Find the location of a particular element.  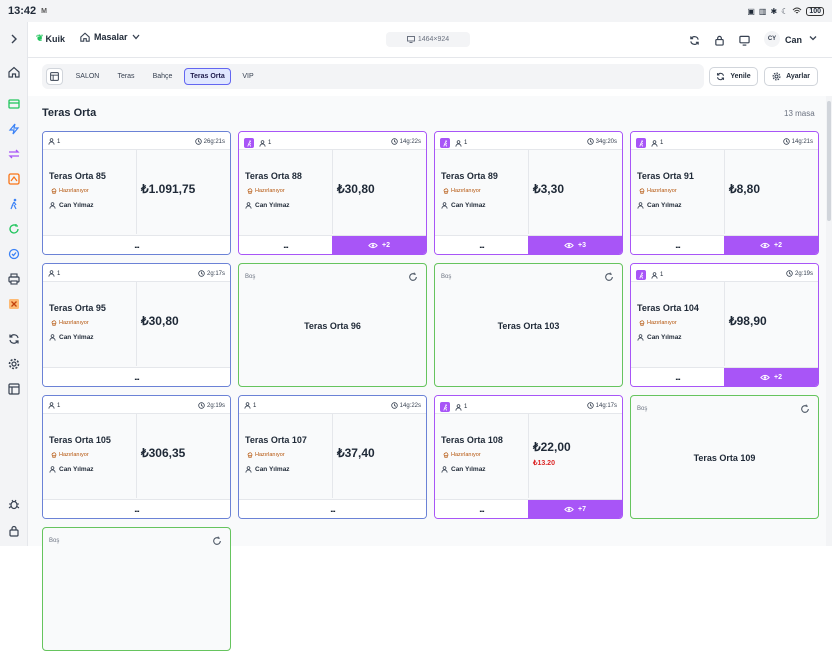

tab-teras: Teras is located at coordinates (126, 76).